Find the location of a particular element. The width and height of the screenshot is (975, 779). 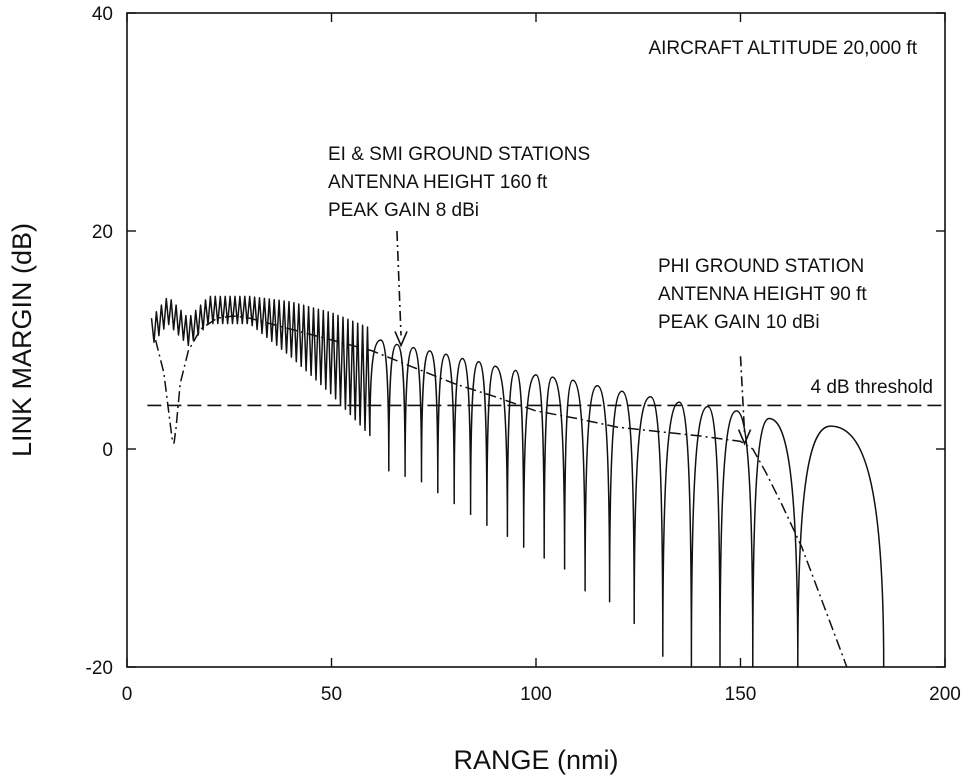

x-axis-title: RANGE (nmi) is located at coordinates (535, 760).